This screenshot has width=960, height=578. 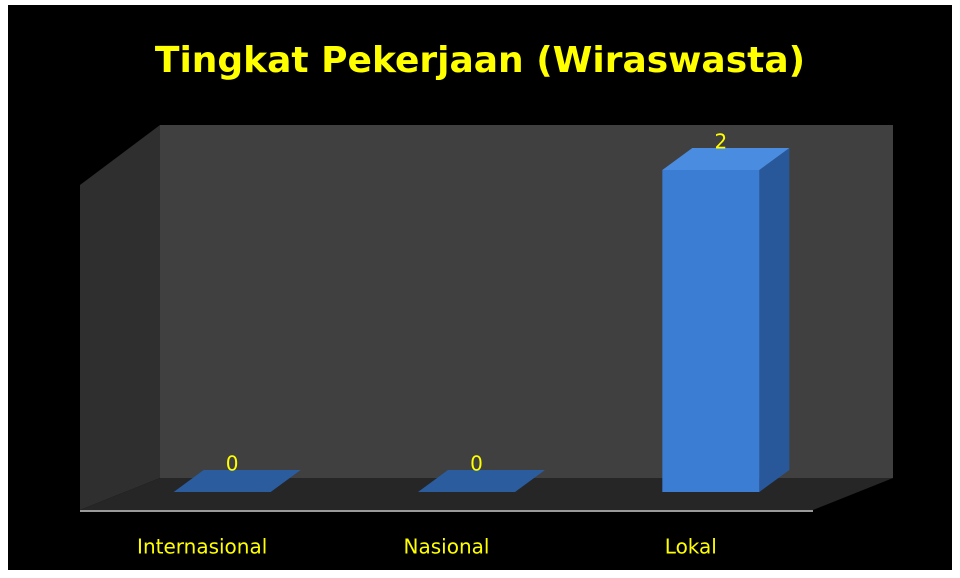 What do you see at coordinates (447, 547) in the screenshot?
I see `x-tick-label: Nasional` at bounding box center [447, 547].